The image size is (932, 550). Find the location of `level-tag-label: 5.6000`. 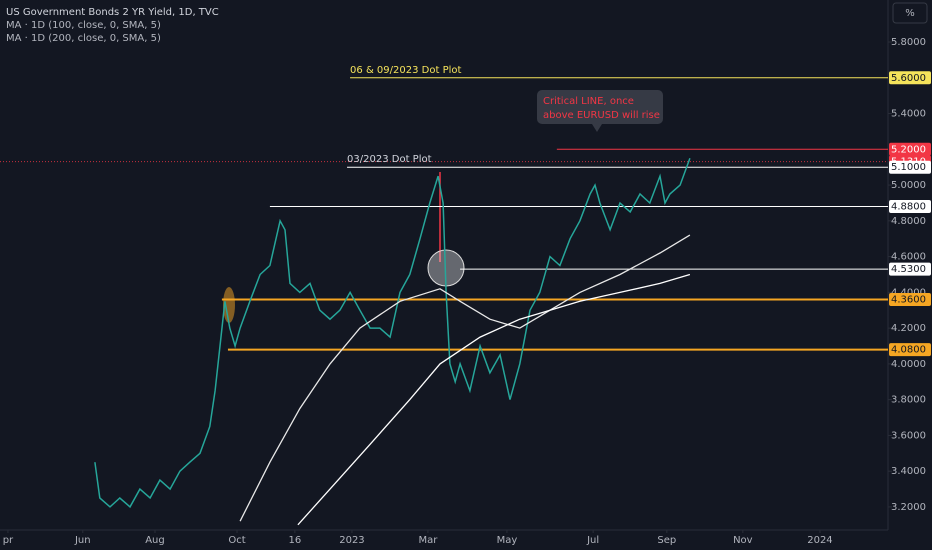

level-tag-label: 5.6000 is located at coordinates (908, 78).